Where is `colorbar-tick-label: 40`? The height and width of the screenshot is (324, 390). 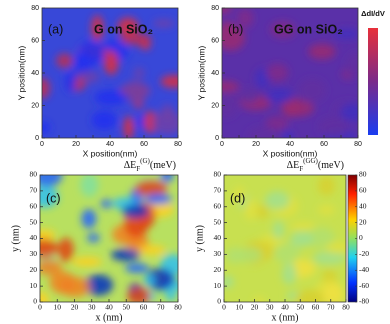 colorbar-tick-label: 40 is located at coordinates (363, 205).